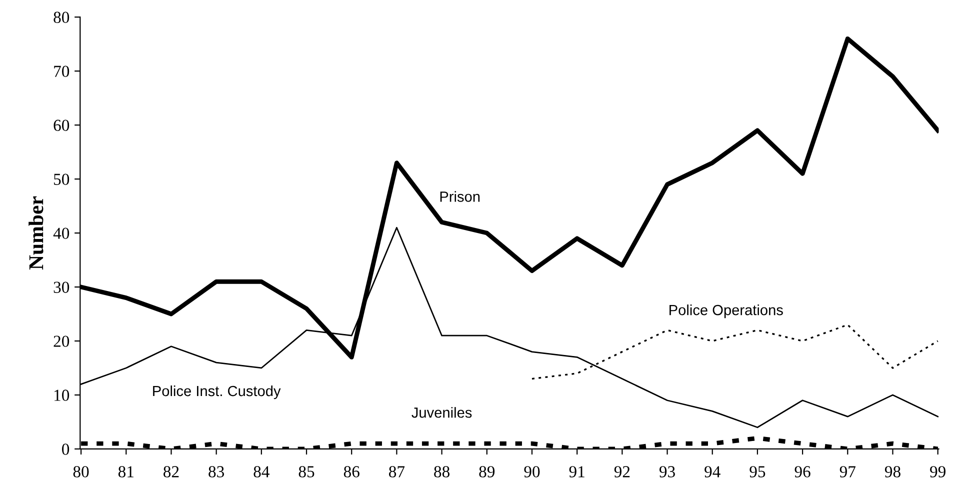  I want to click on series-label: Police Operations, so click(726, 311).